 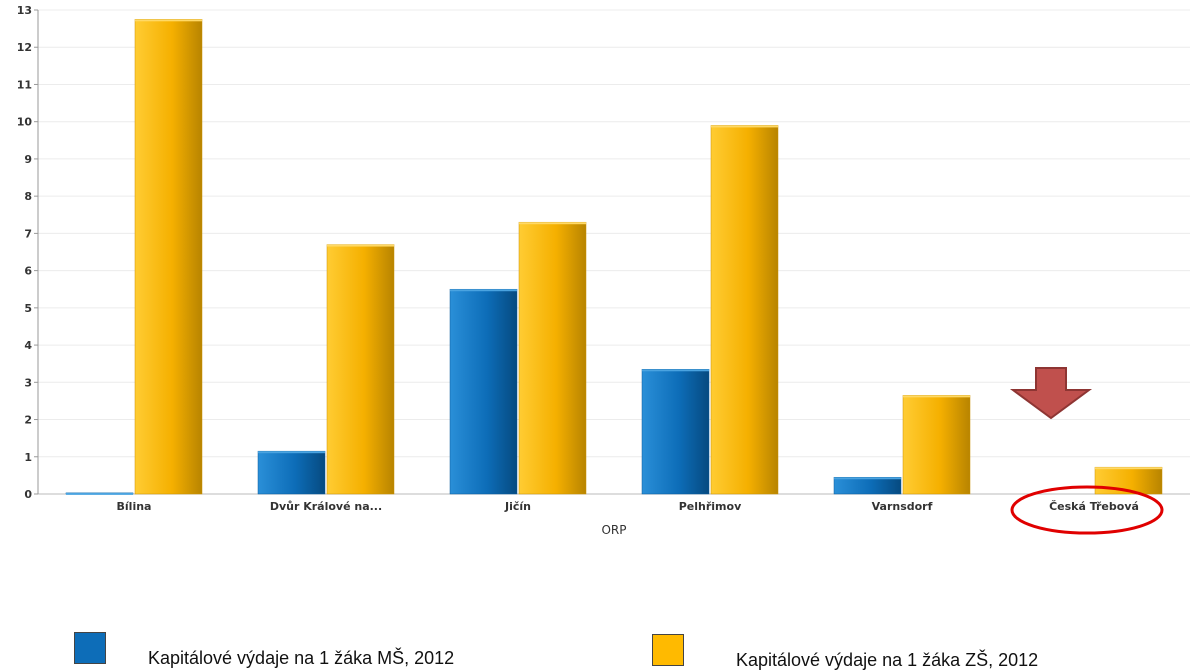 What do you see at coordinates (28, 308) in the screenshot?
I see `y-tick-label: 5` at bounding box center [28, 308].